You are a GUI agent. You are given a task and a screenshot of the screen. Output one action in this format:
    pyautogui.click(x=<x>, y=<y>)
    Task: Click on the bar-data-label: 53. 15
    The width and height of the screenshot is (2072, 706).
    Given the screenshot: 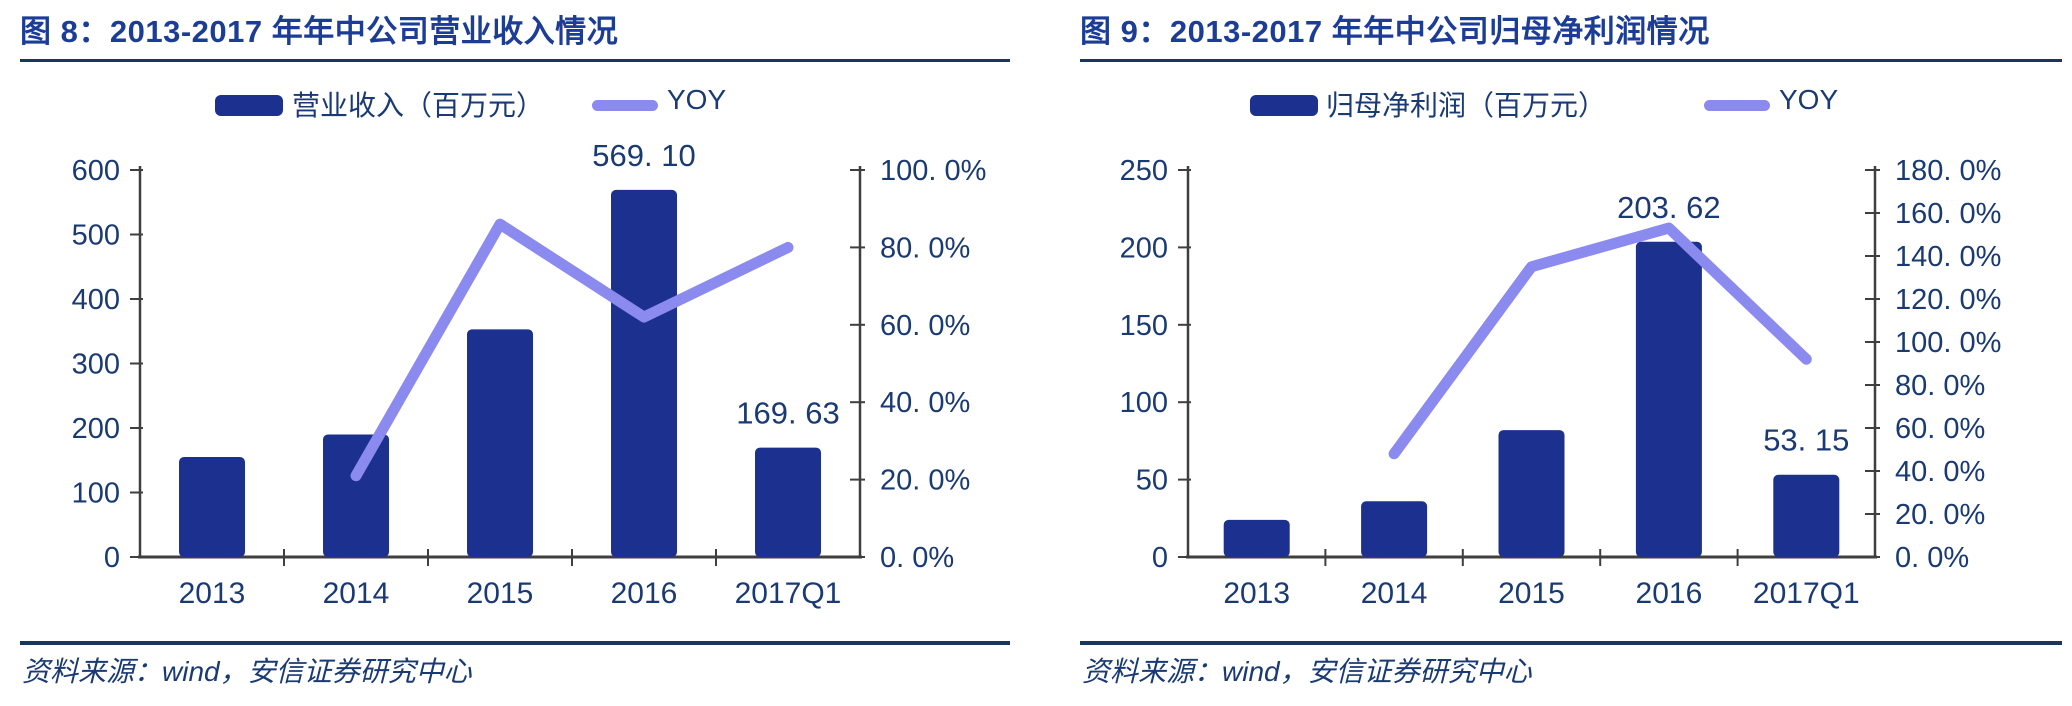 What is the action you would take?
    pyautogui.click(x=1806, y=440)
    